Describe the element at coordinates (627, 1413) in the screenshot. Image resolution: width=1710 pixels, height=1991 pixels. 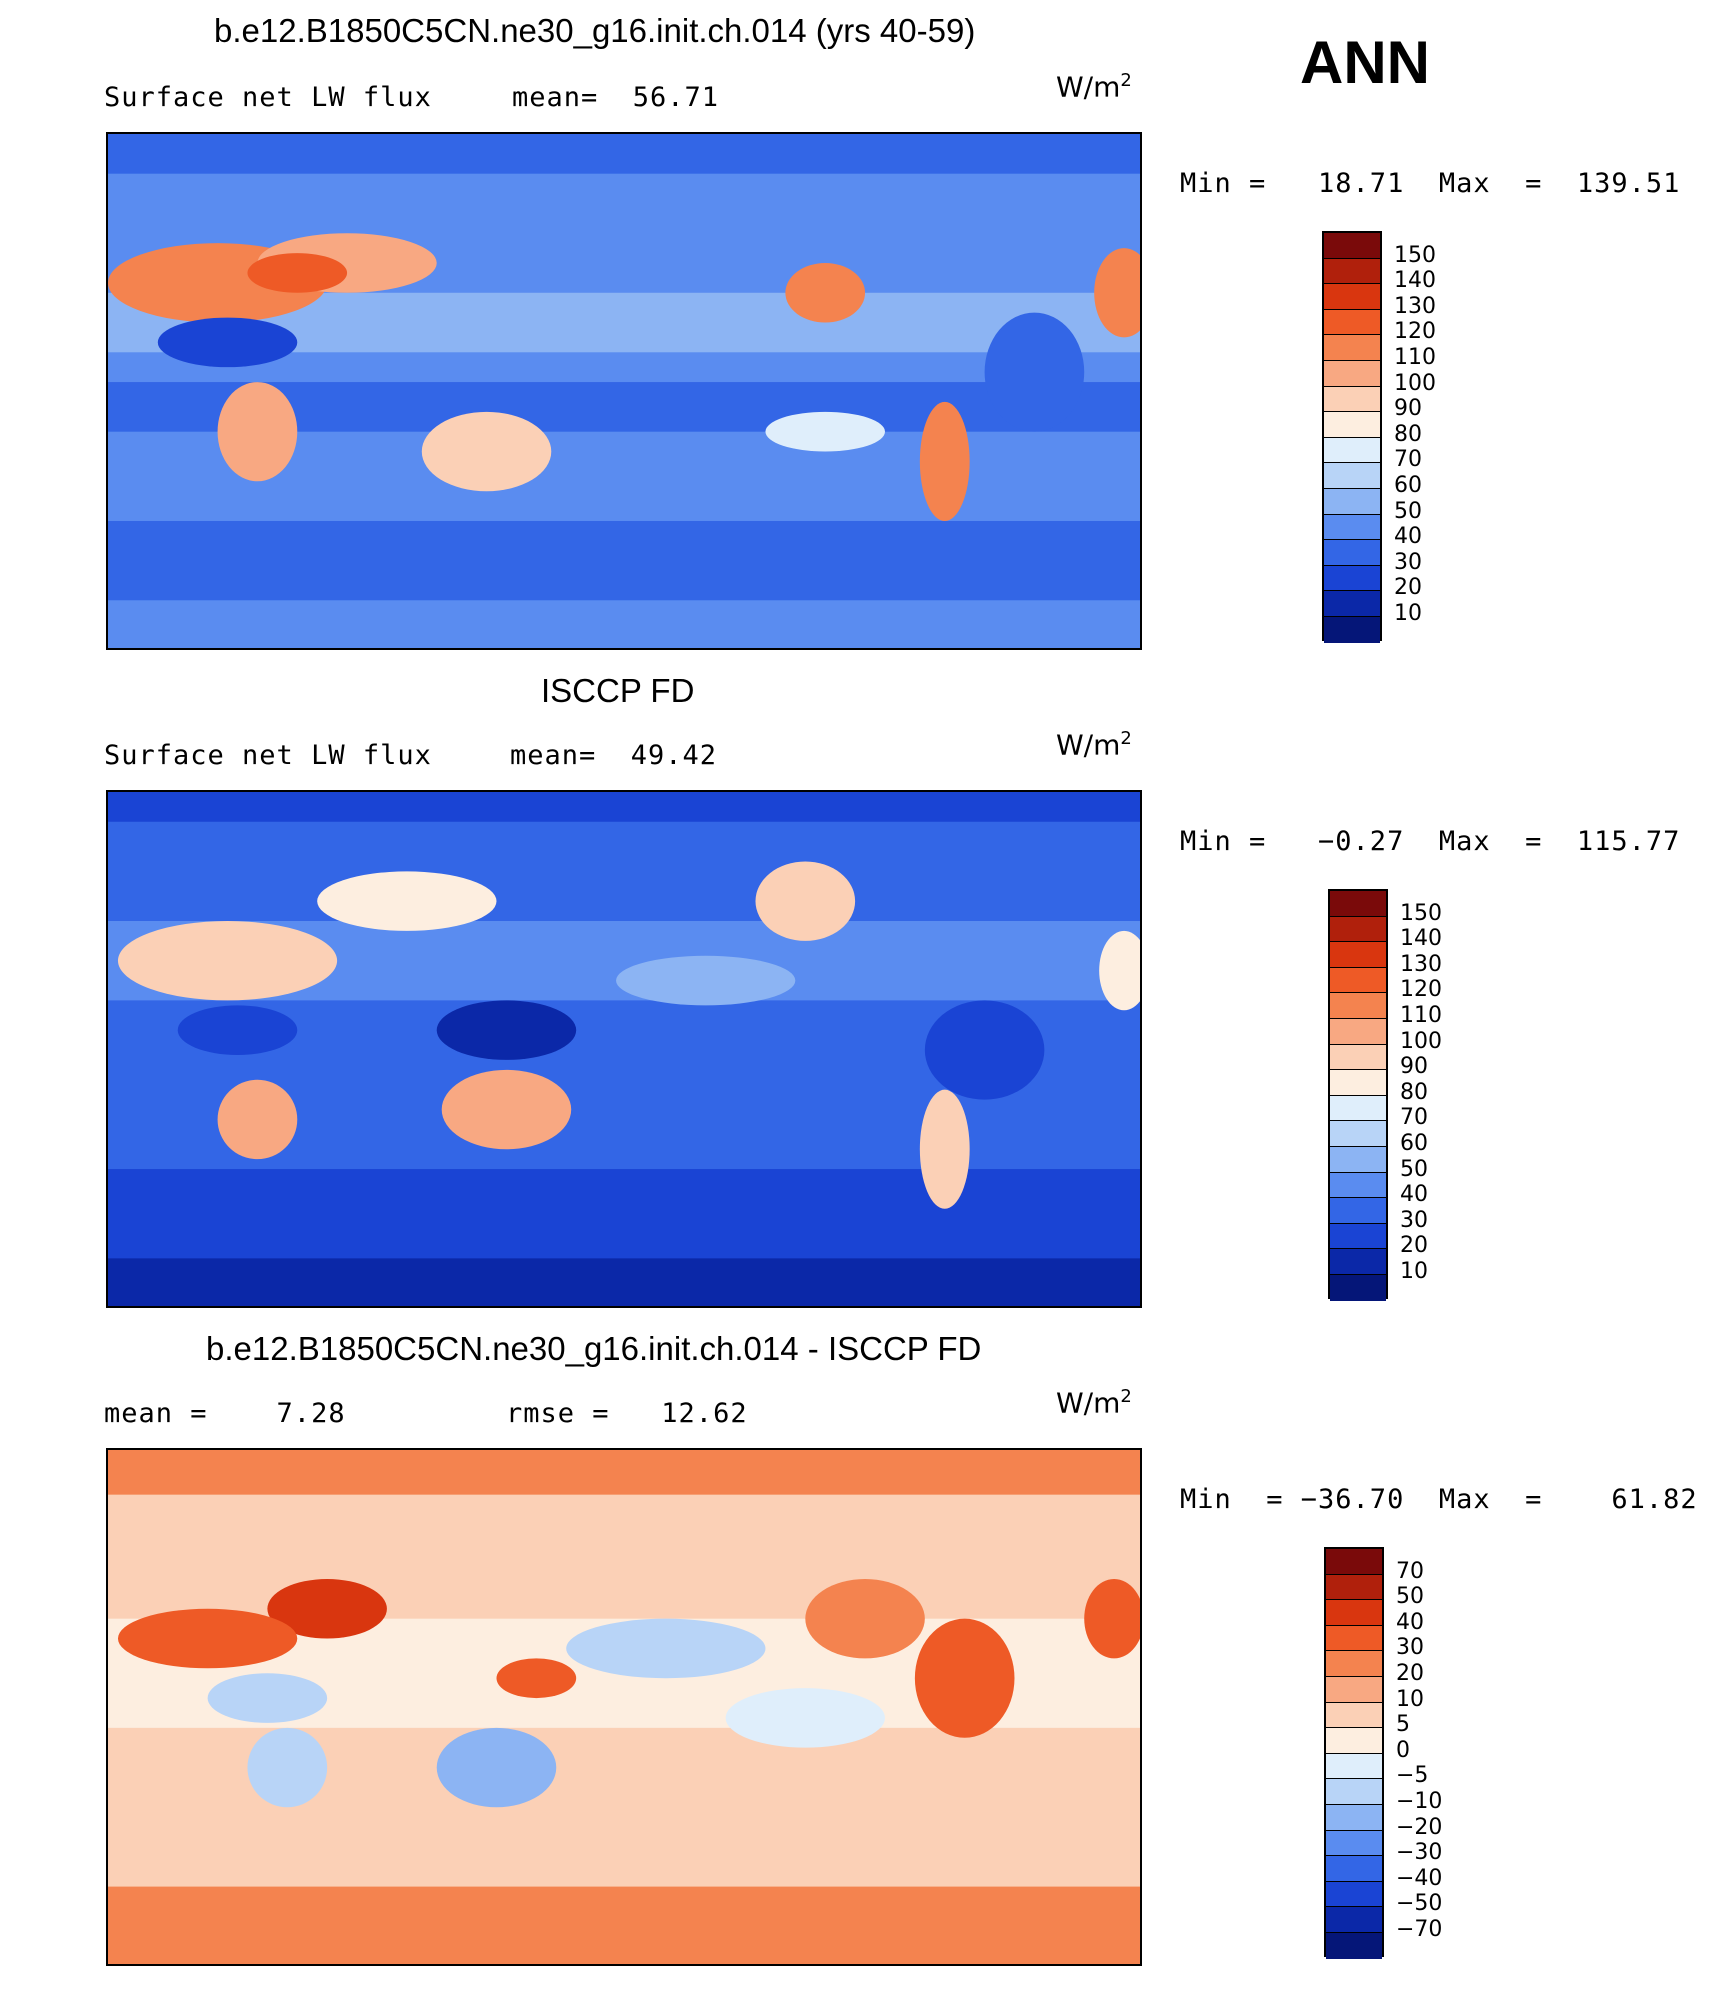
I see `panel3-rmse-label: rmse = 12.62` at that location.